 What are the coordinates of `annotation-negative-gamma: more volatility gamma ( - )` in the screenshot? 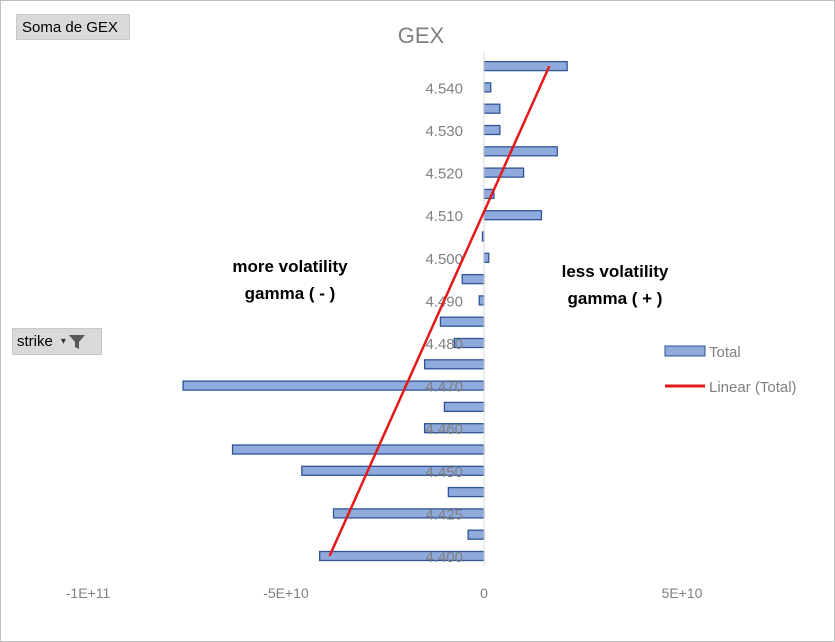 It's located at (290, 280).